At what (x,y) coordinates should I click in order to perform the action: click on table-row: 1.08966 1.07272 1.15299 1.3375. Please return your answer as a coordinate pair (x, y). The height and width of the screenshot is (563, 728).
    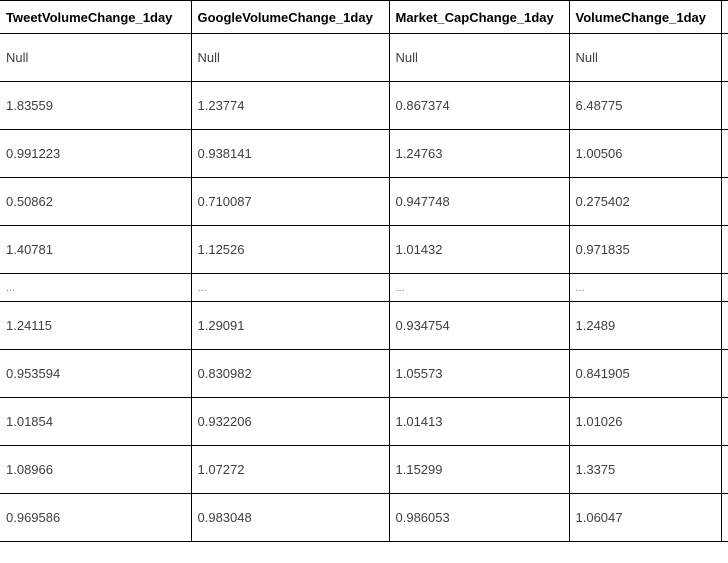
    Looking at the image, I should click on (364, 470).